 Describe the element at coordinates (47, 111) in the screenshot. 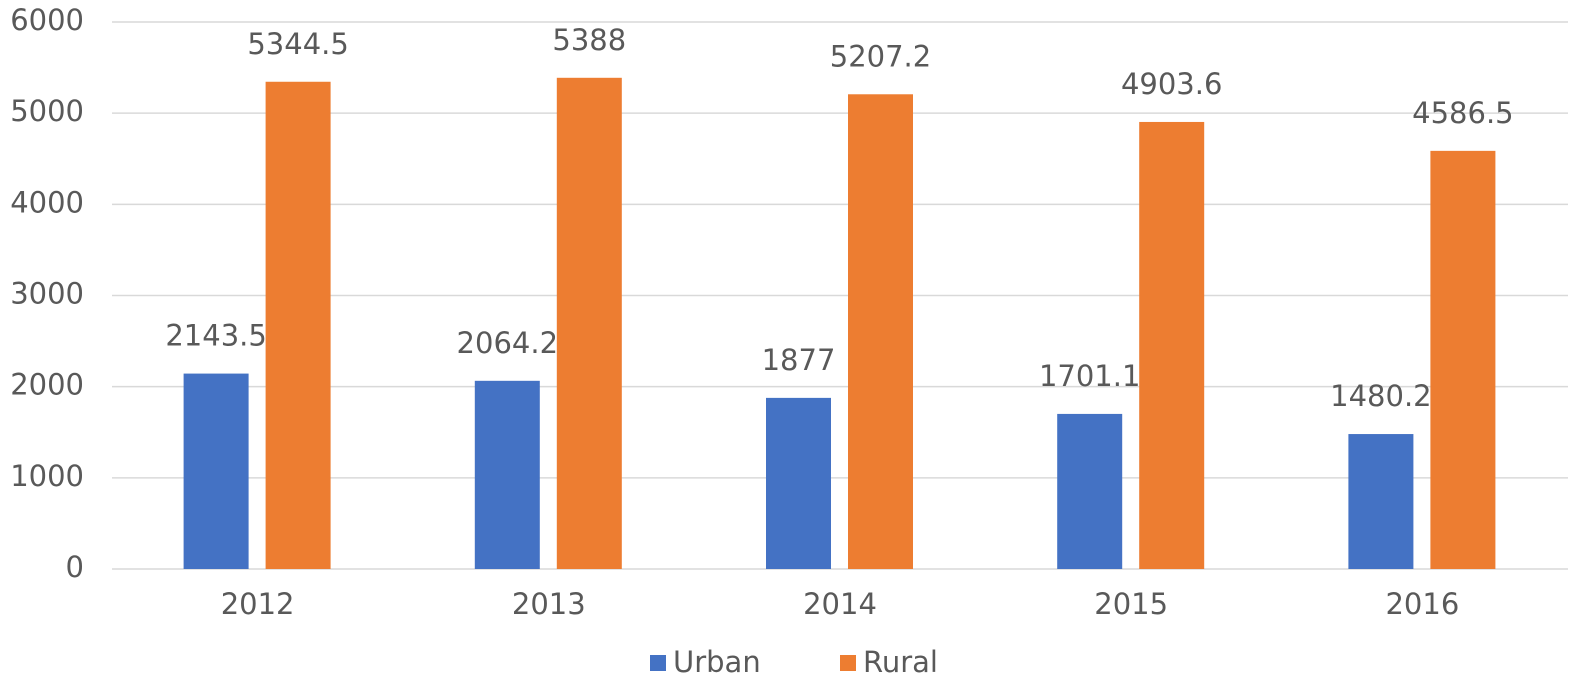

I see `y-tick-label: 5000` at that location.